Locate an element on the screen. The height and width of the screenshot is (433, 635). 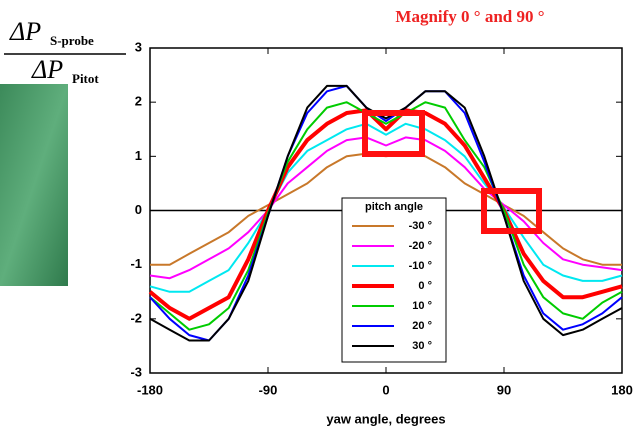
x-tick-label: 180 is located at coordinates (622, 389).